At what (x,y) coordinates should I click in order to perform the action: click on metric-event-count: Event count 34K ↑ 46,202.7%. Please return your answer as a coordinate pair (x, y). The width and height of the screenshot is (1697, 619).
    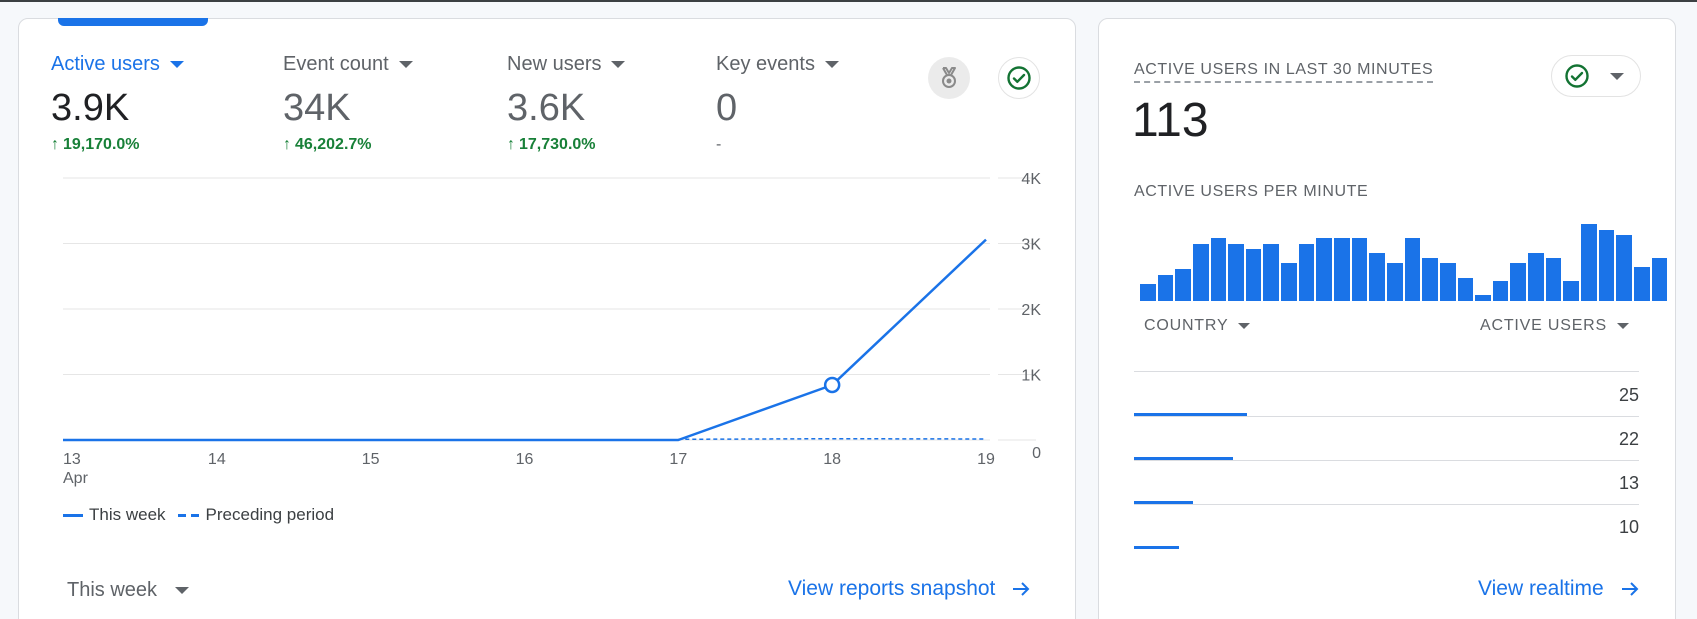
    Looking at the image, I should click on (348, 103).